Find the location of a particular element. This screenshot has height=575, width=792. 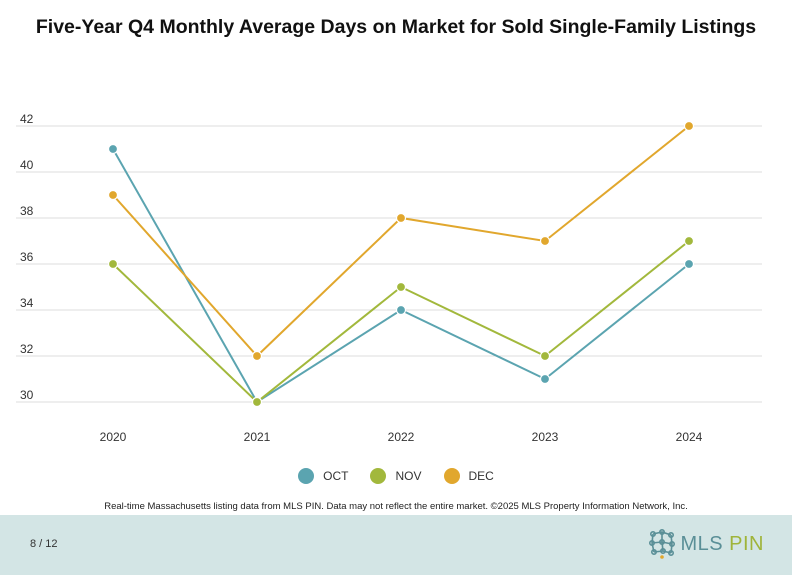

x-axis-ticks: 2020 2021 2022 2023 2024 is located at coordinates (401, 437).